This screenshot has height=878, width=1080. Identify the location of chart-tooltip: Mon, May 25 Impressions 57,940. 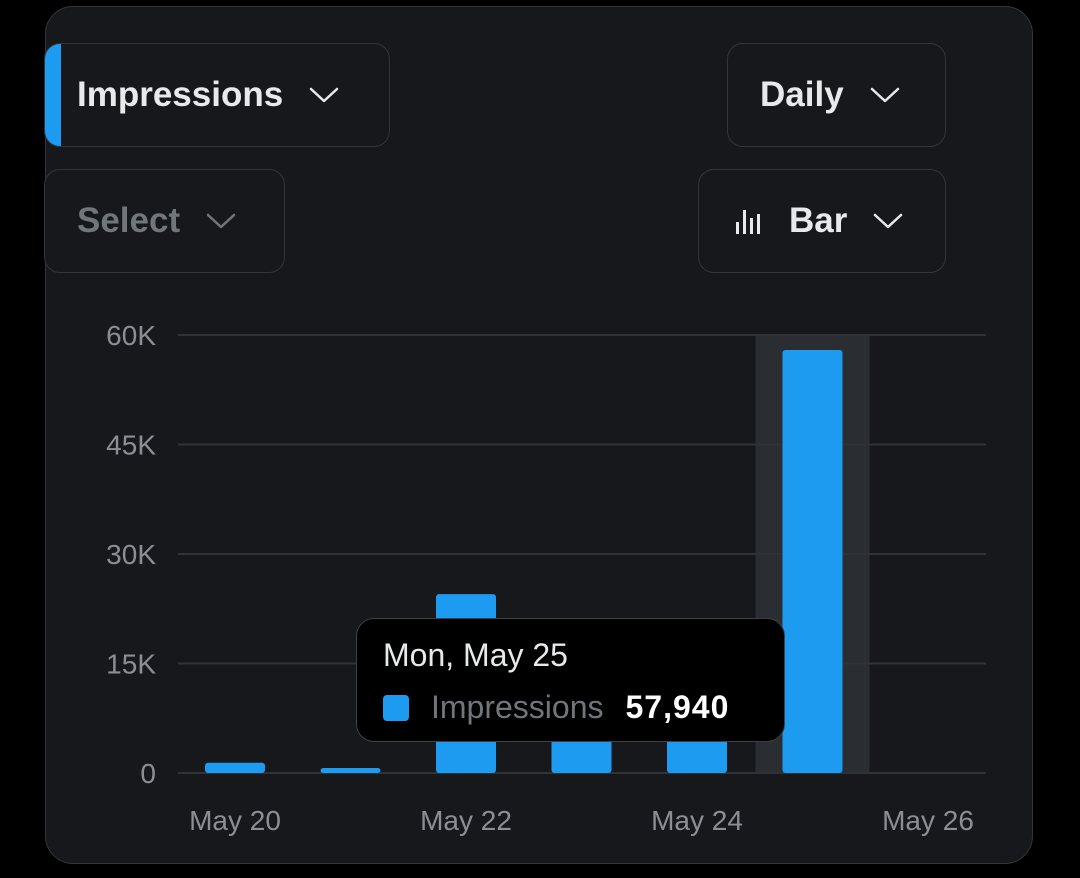
(570, 680).